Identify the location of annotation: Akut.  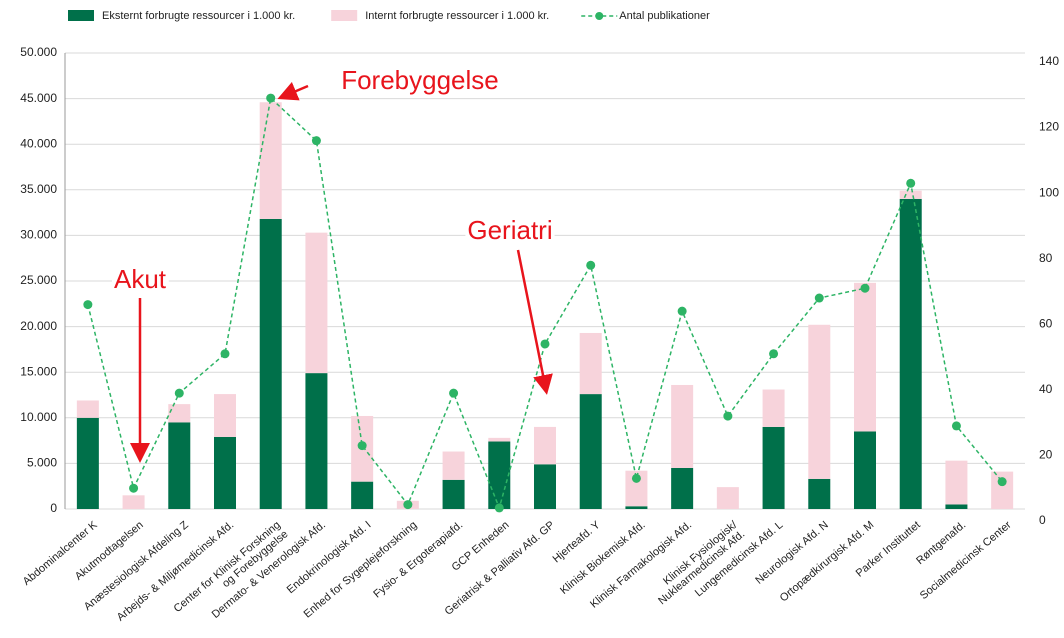
(140, 279).